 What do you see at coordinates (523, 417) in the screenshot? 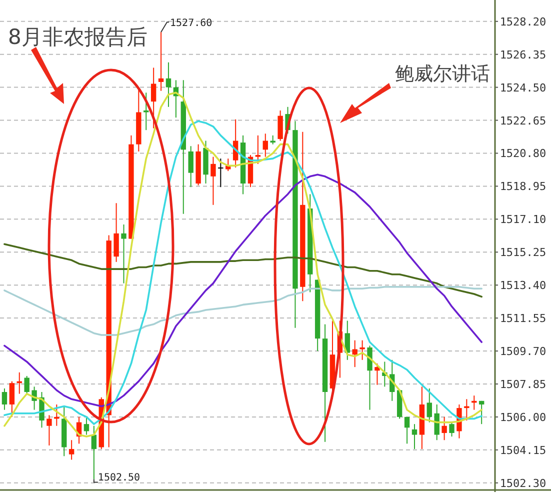
I see `y-tick-label: 1506.00` at bounding box center [523, 417].